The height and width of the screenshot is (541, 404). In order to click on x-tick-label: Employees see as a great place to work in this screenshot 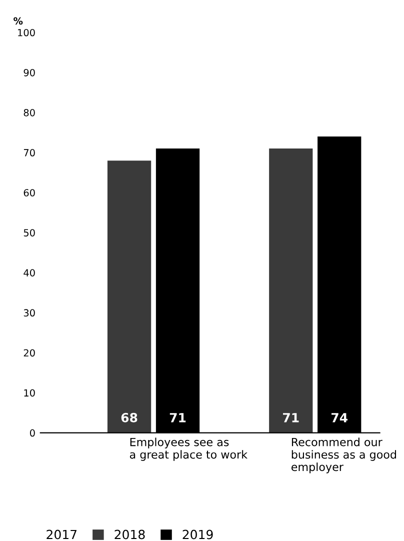, I will do `click(189, 449)`.